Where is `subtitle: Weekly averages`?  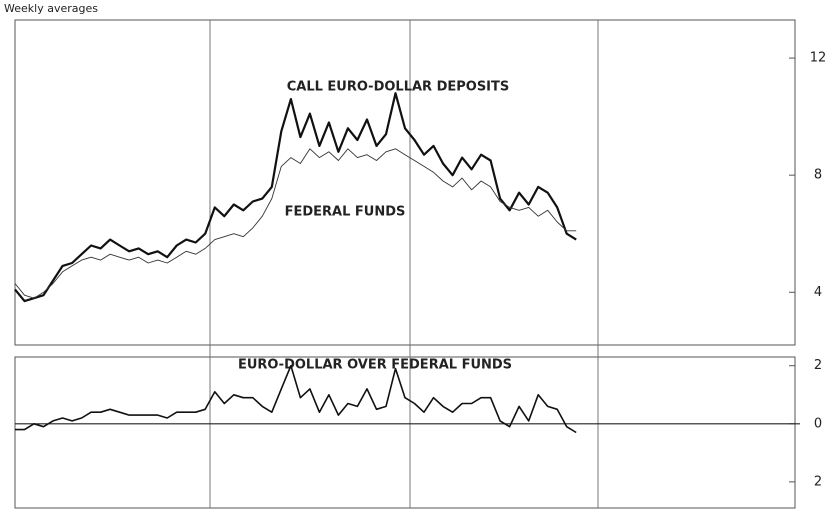 subtitle: Weekly averages is located at coordinates (51, 8).